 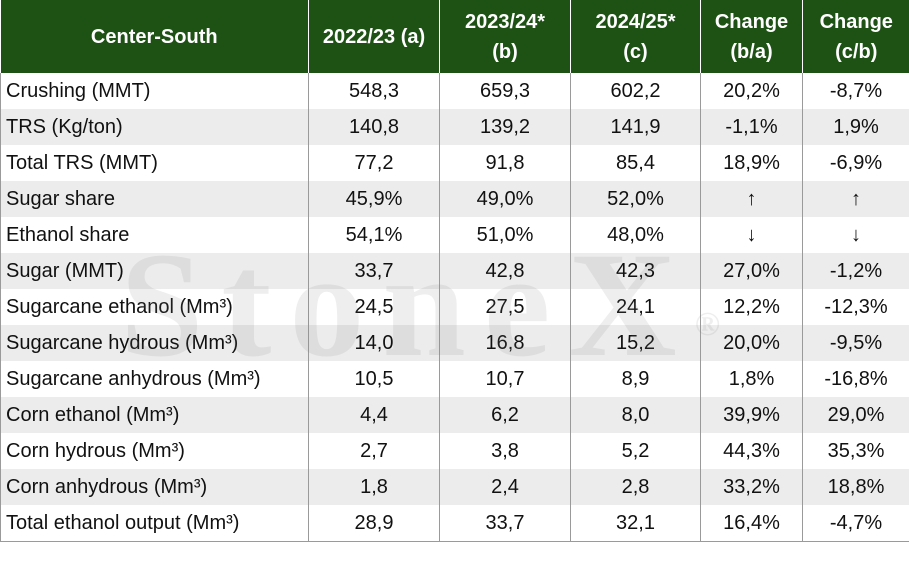 I want to click on value-2022-23: 24,5, so click(x=374, y=307).